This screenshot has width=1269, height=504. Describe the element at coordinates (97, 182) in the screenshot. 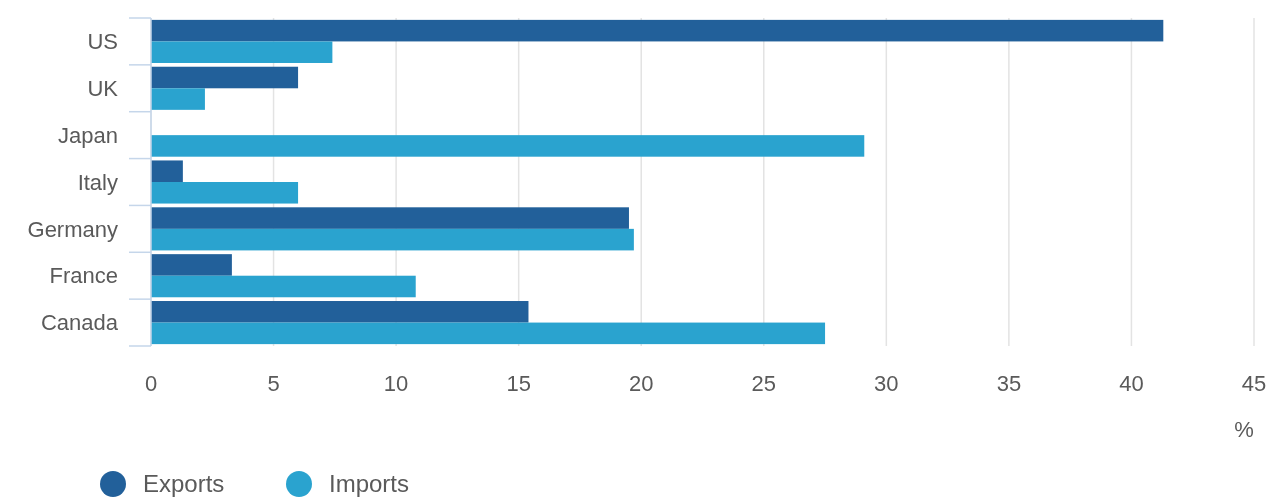

I see `y-tick-label: Italy` at that location.